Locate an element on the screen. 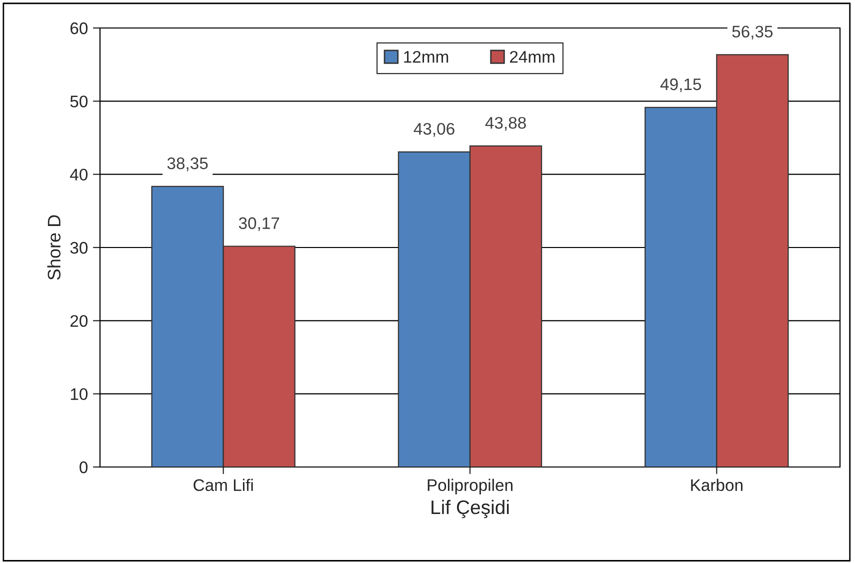 Image resolution: width=855 pixels, height=563 pixels. y-tick-label: 20 is located at coordinates (79, 321).